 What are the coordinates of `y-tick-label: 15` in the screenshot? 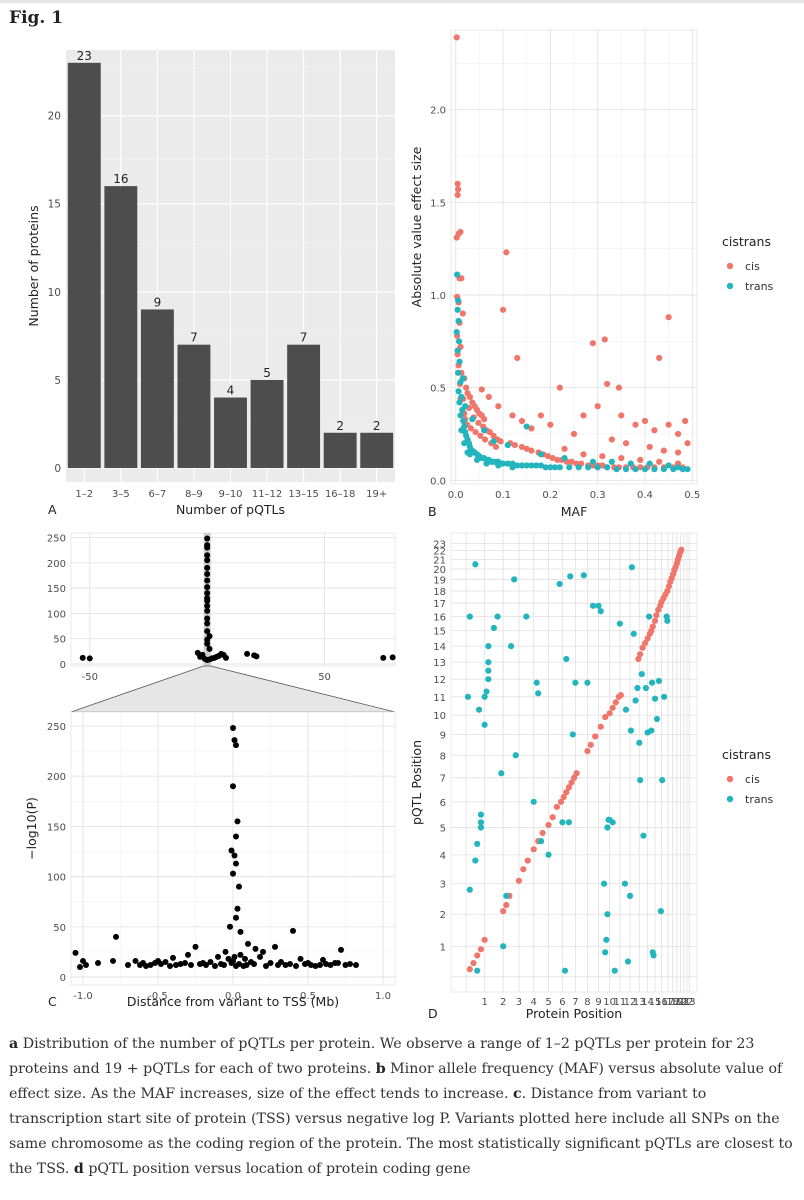 It's located at (439, 632).